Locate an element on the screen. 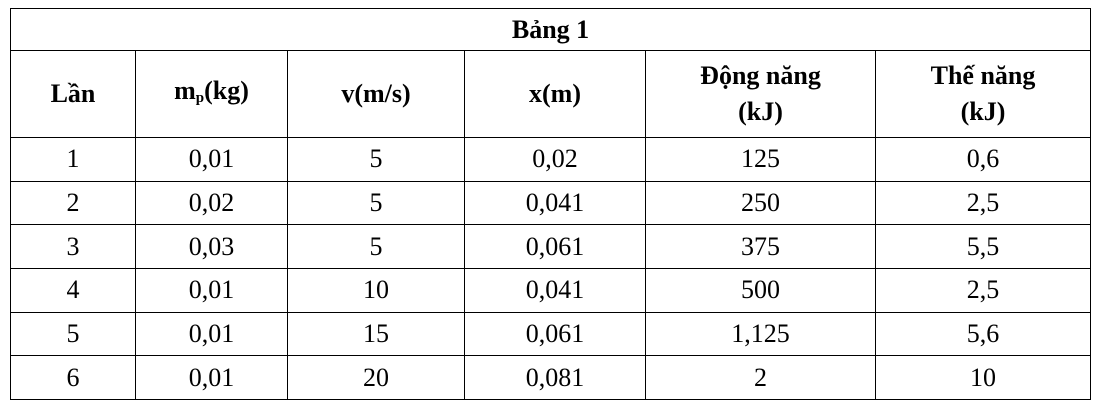 The height and width of the screenshot is (405, 1096). header-cell: x(m) is located at coordinates (555, 94).